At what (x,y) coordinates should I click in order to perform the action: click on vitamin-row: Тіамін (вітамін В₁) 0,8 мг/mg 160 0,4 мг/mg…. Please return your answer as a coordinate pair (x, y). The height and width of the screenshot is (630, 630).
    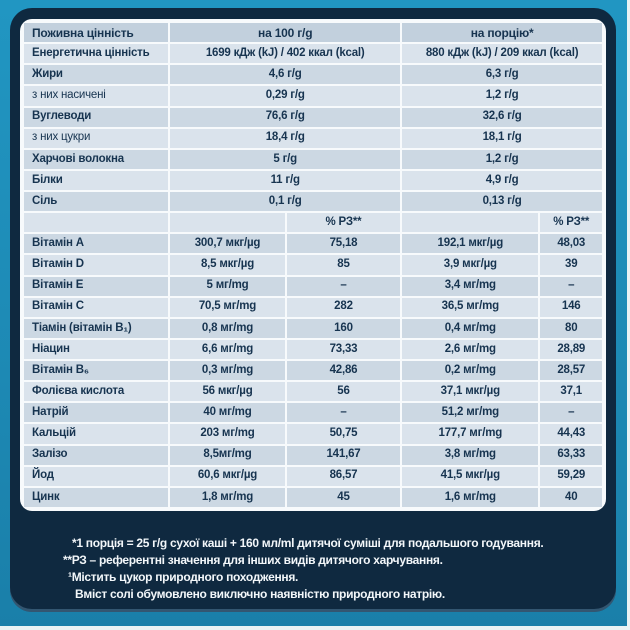
    Looking at the image, I should click on (313, 328).